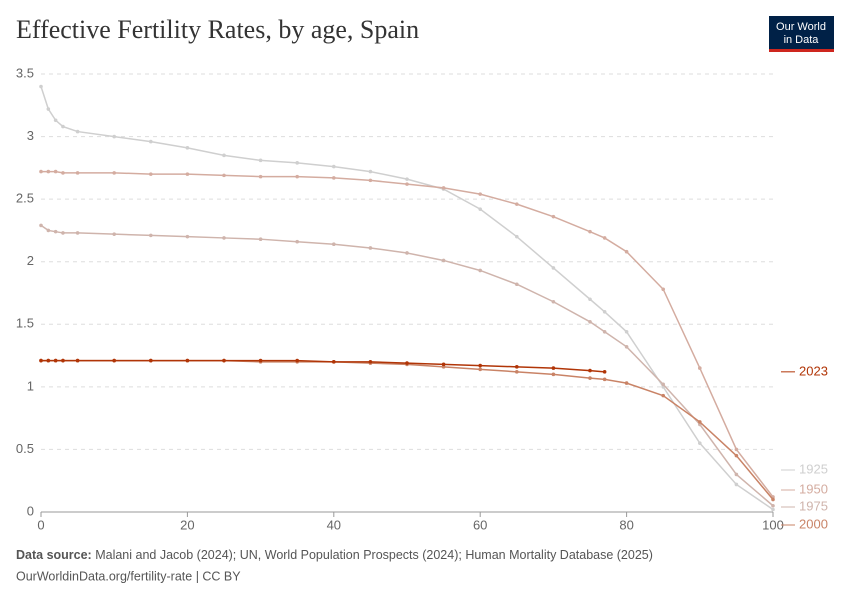  I want to click on y-tick-label: 1, so click(30, 385).